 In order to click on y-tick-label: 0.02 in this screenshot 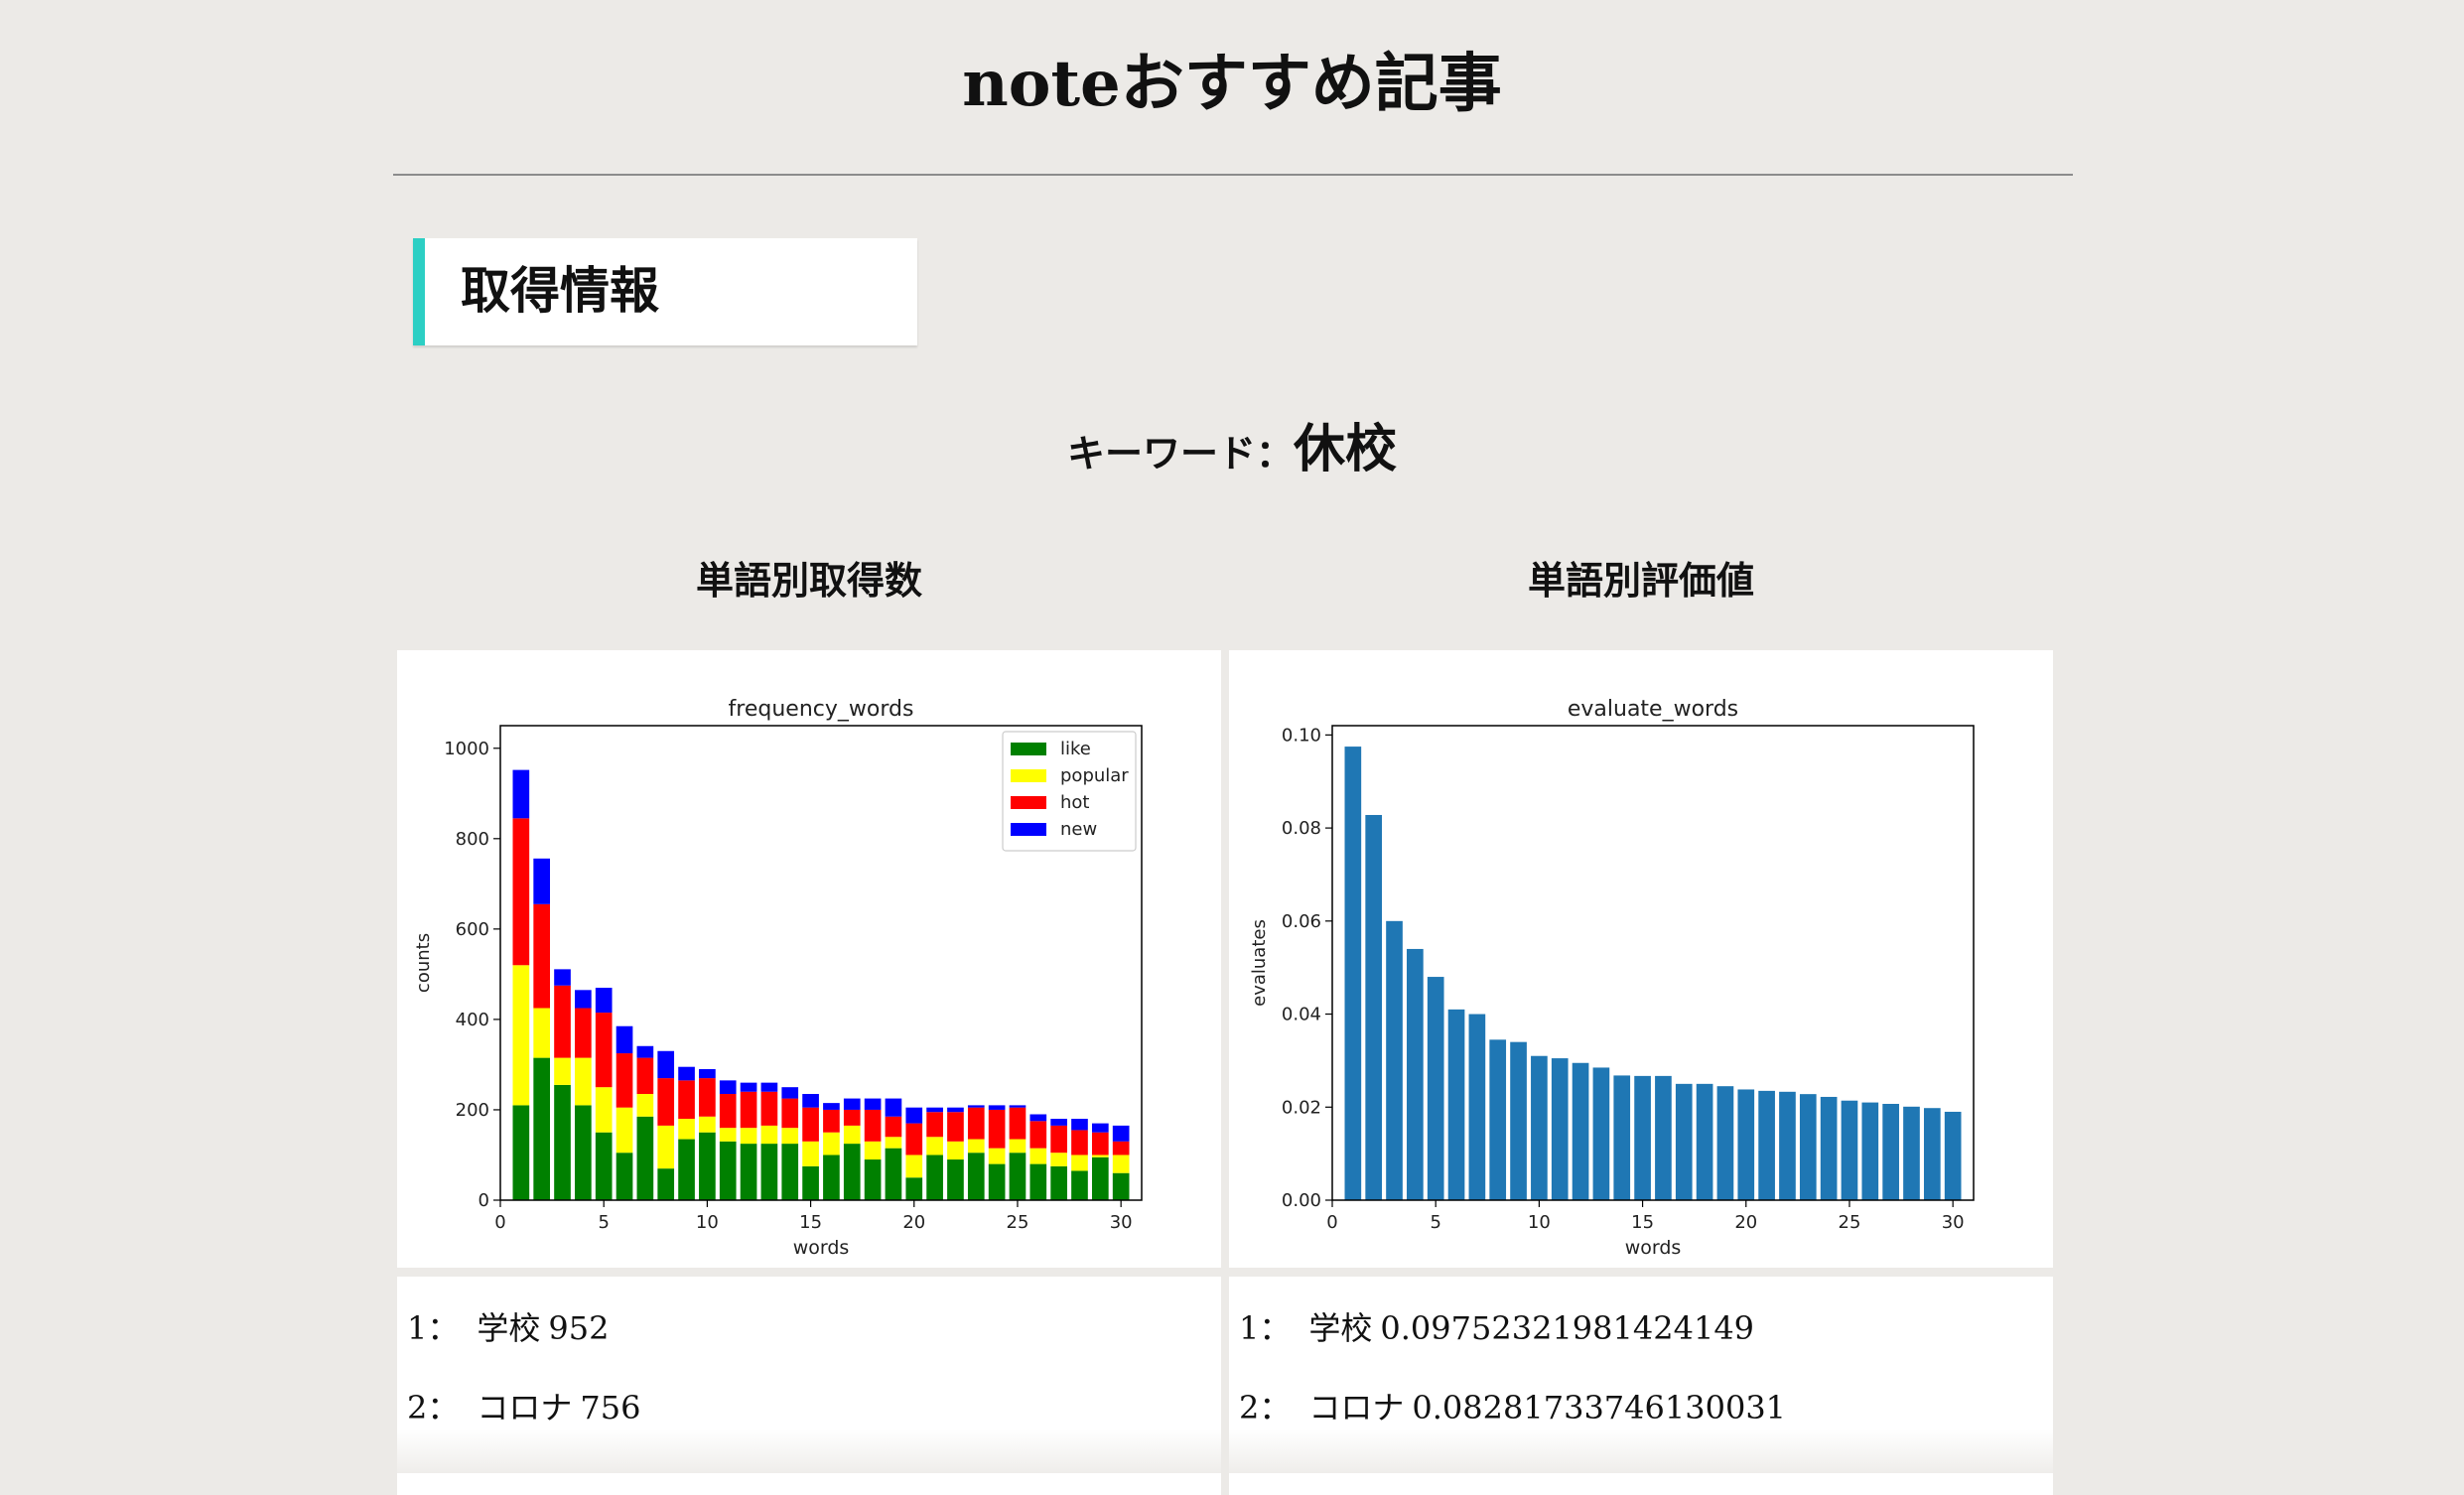, I will do `click(1301, 1107)`.